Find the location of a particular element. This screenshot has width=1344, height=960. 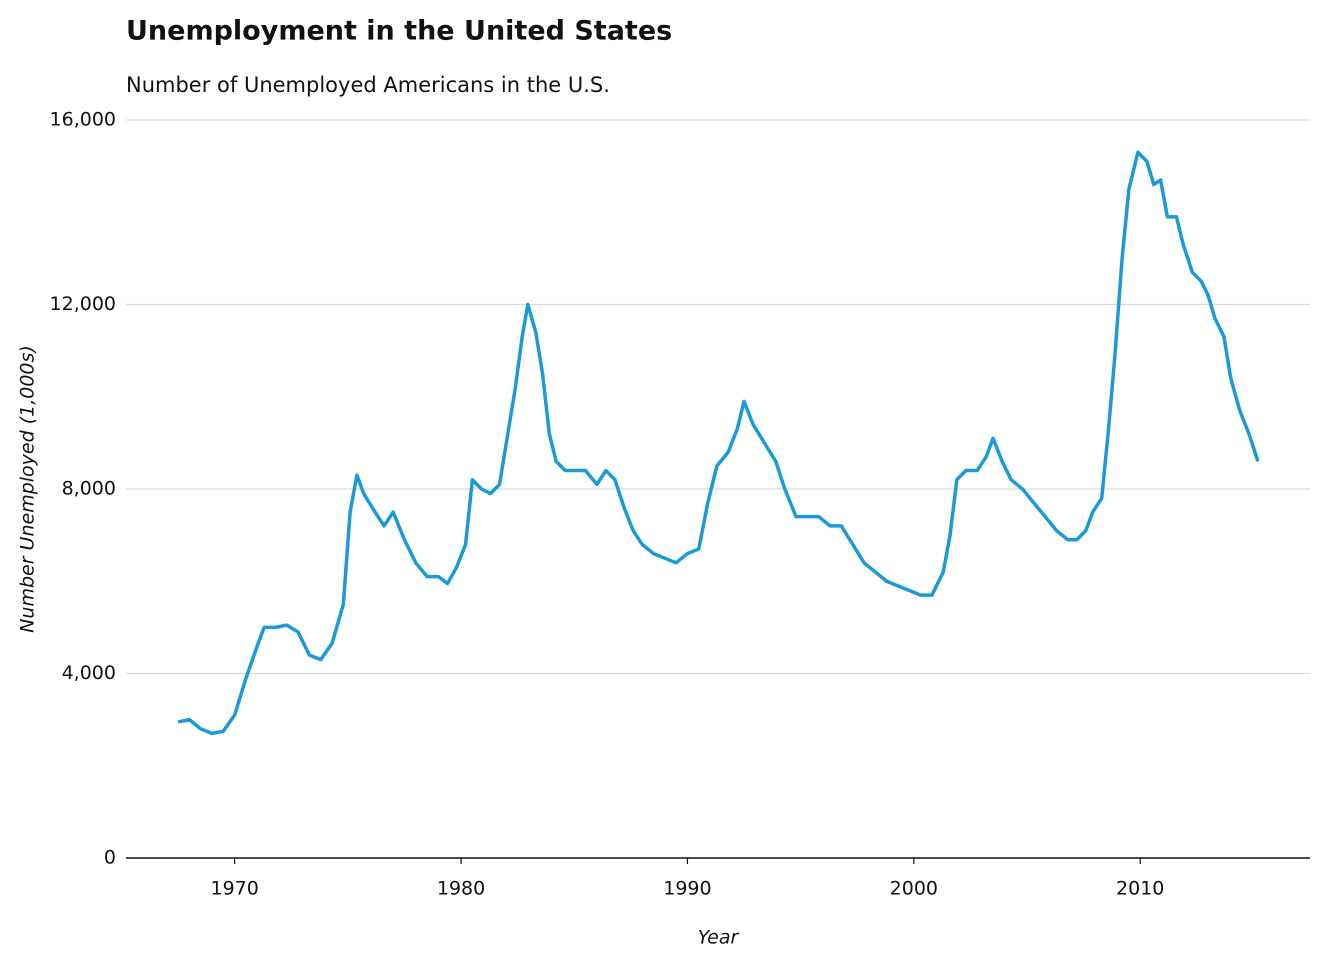

x-tick-label: 1990 is located at coordinates (687, 889).